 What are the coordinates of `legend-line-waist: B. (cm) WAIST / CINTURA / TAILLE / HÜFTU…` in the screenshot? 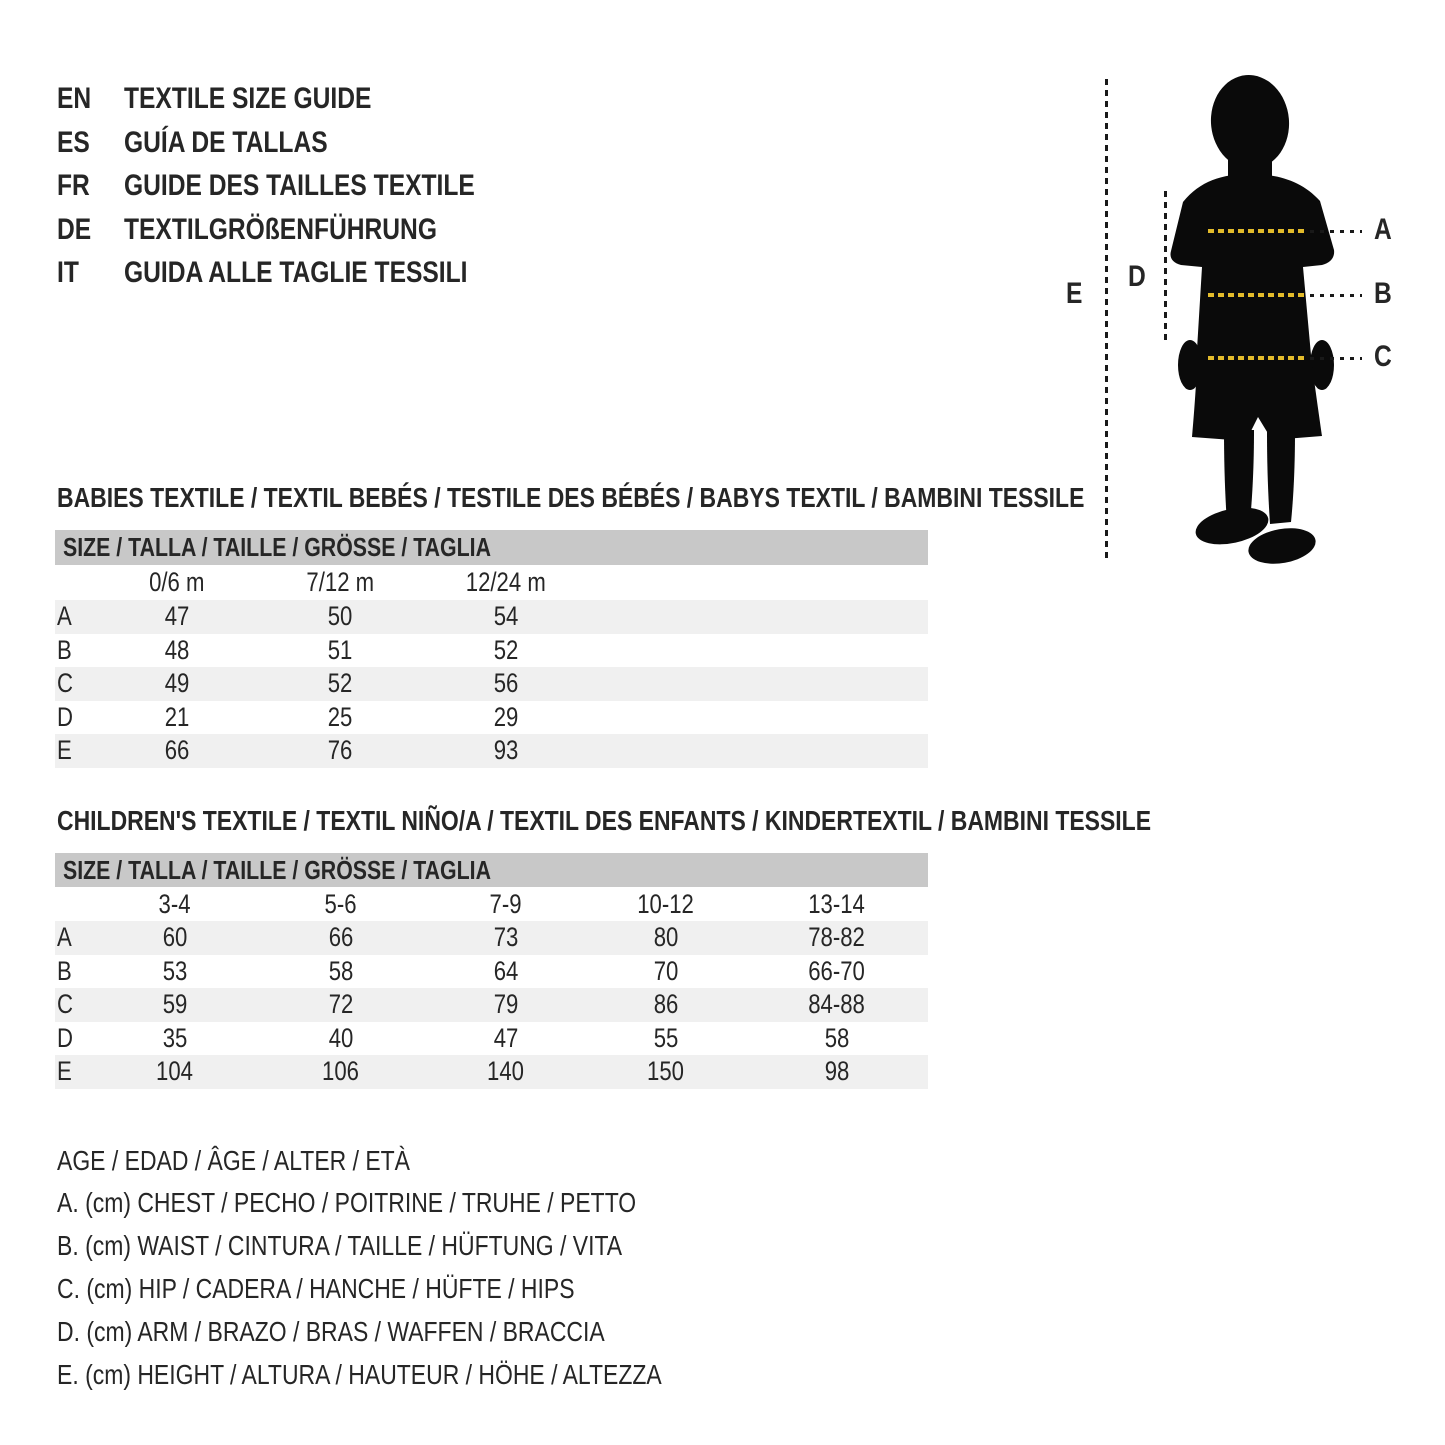 It's located at (340, 1245).